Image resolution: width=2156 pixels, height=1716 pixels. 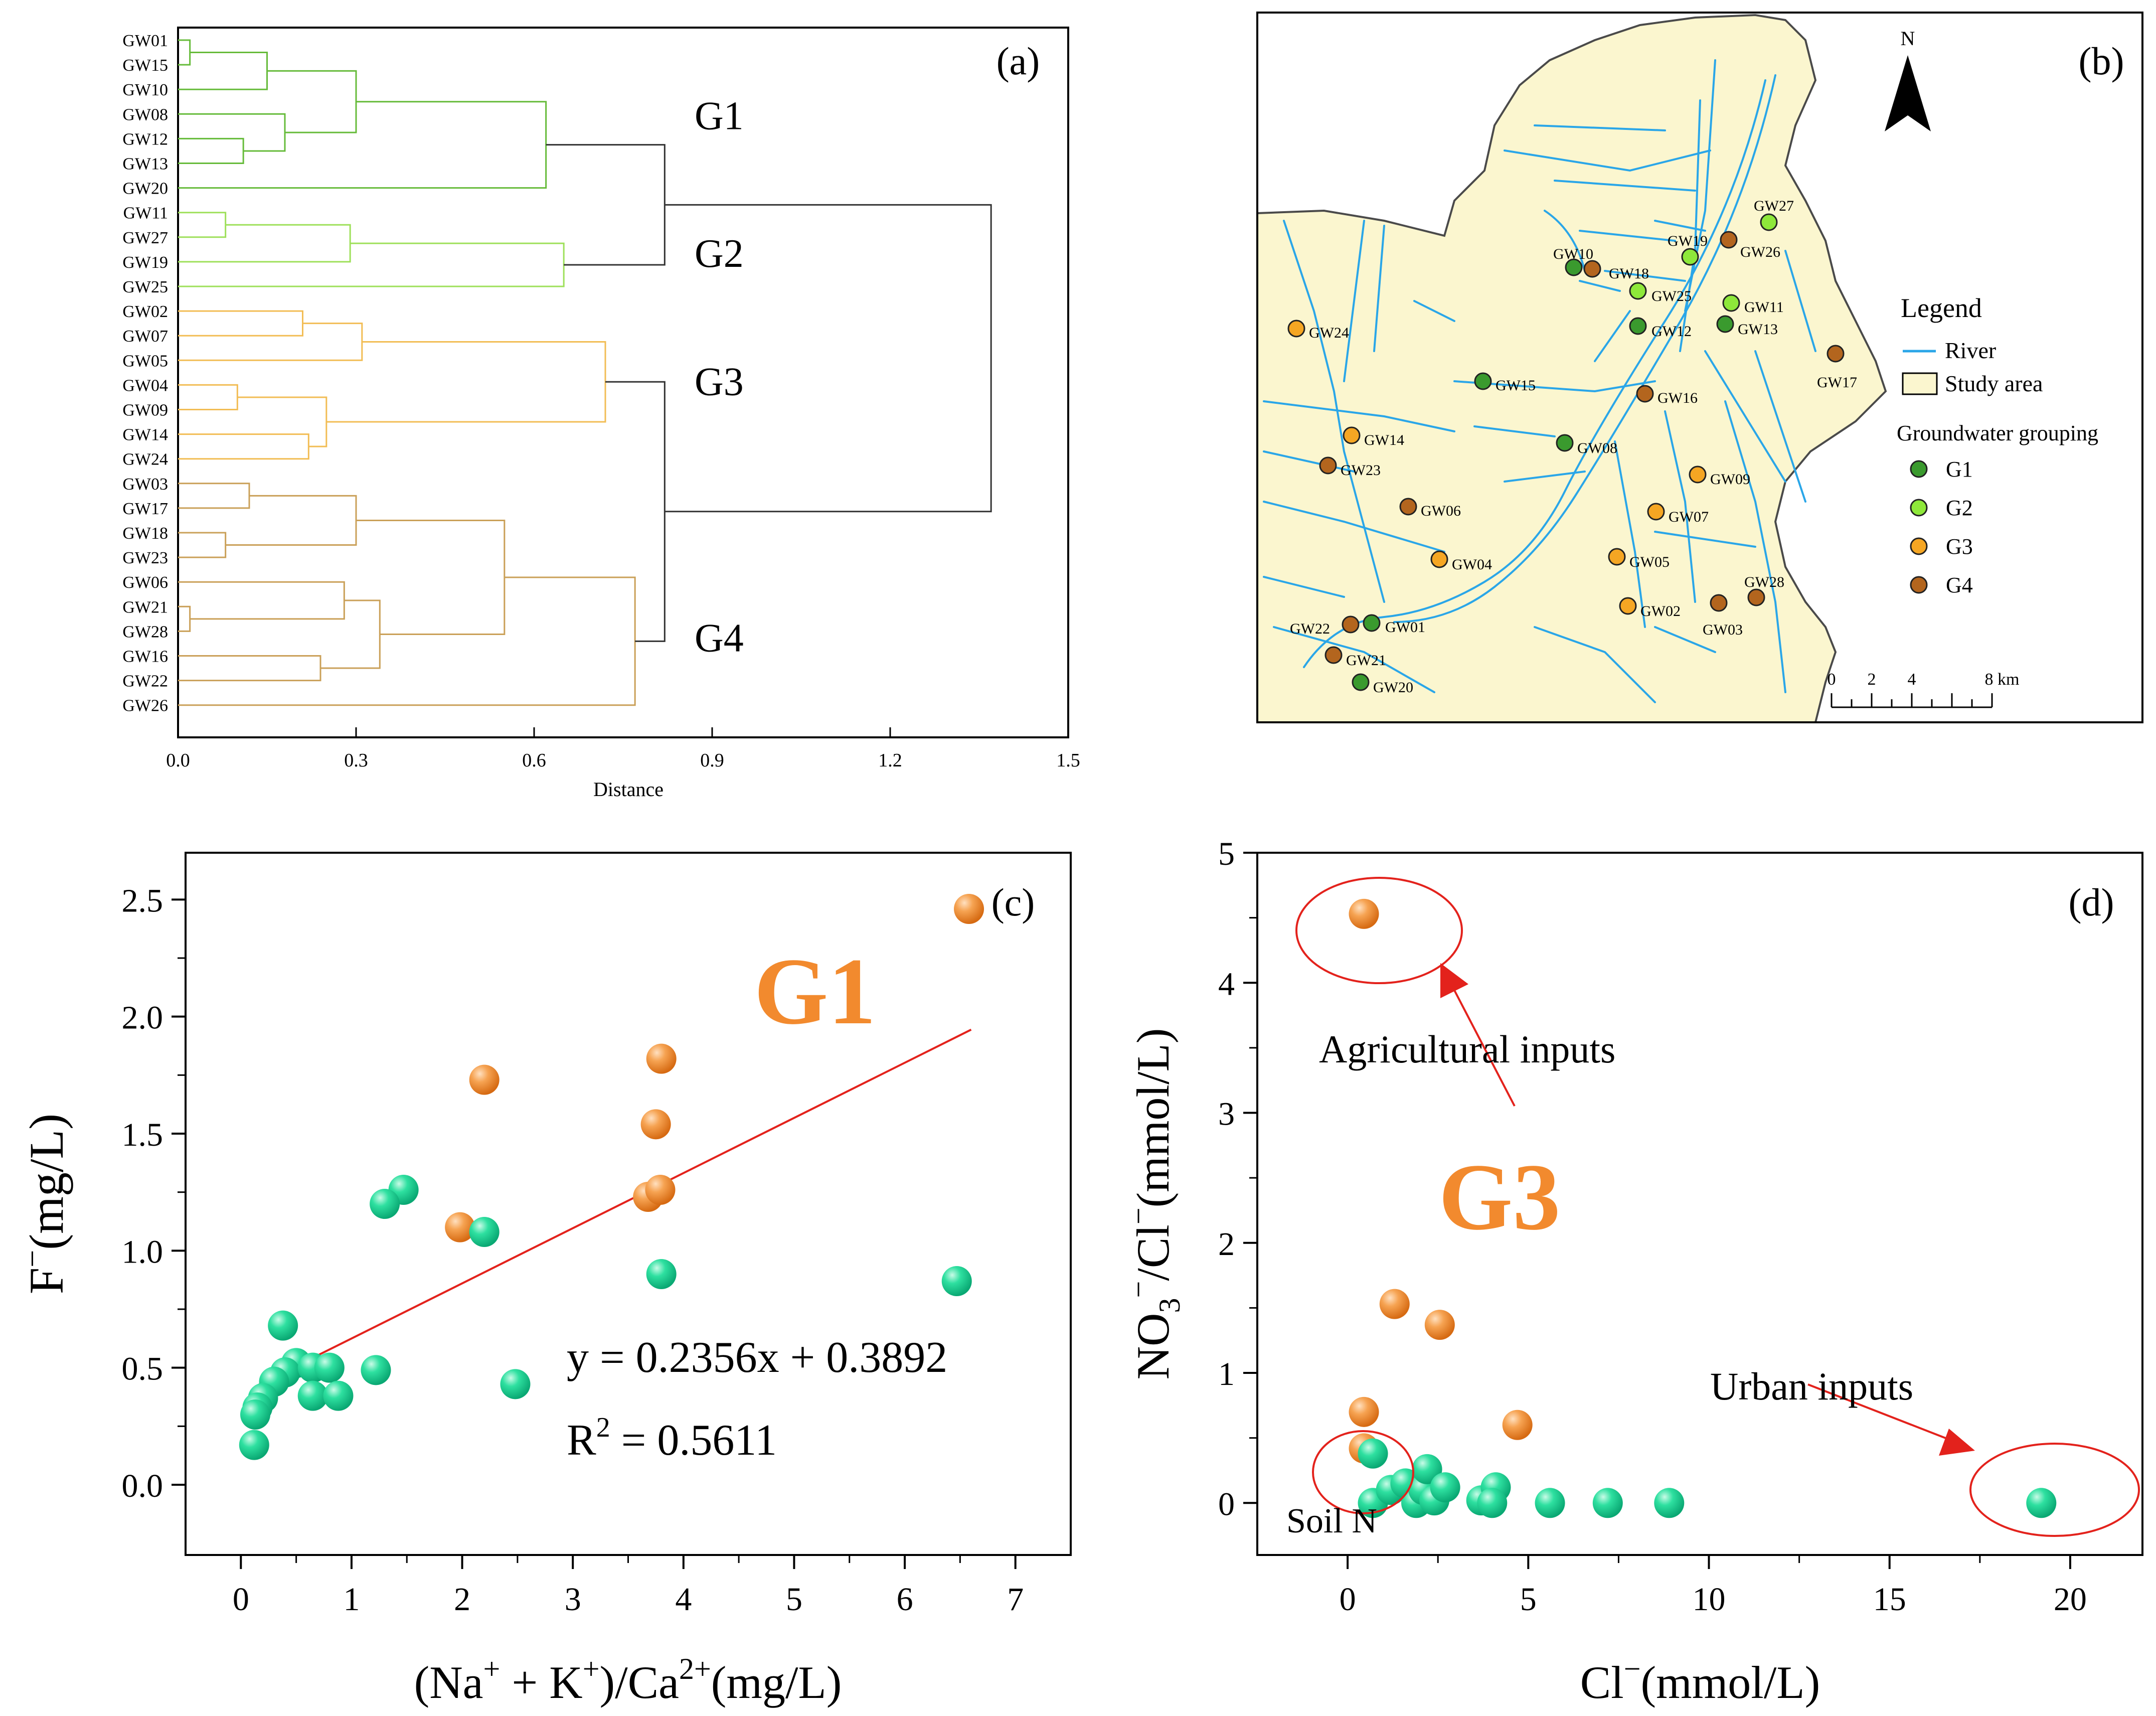 I want to click on panel-c-label: (c), so click(x=1013, y=902).